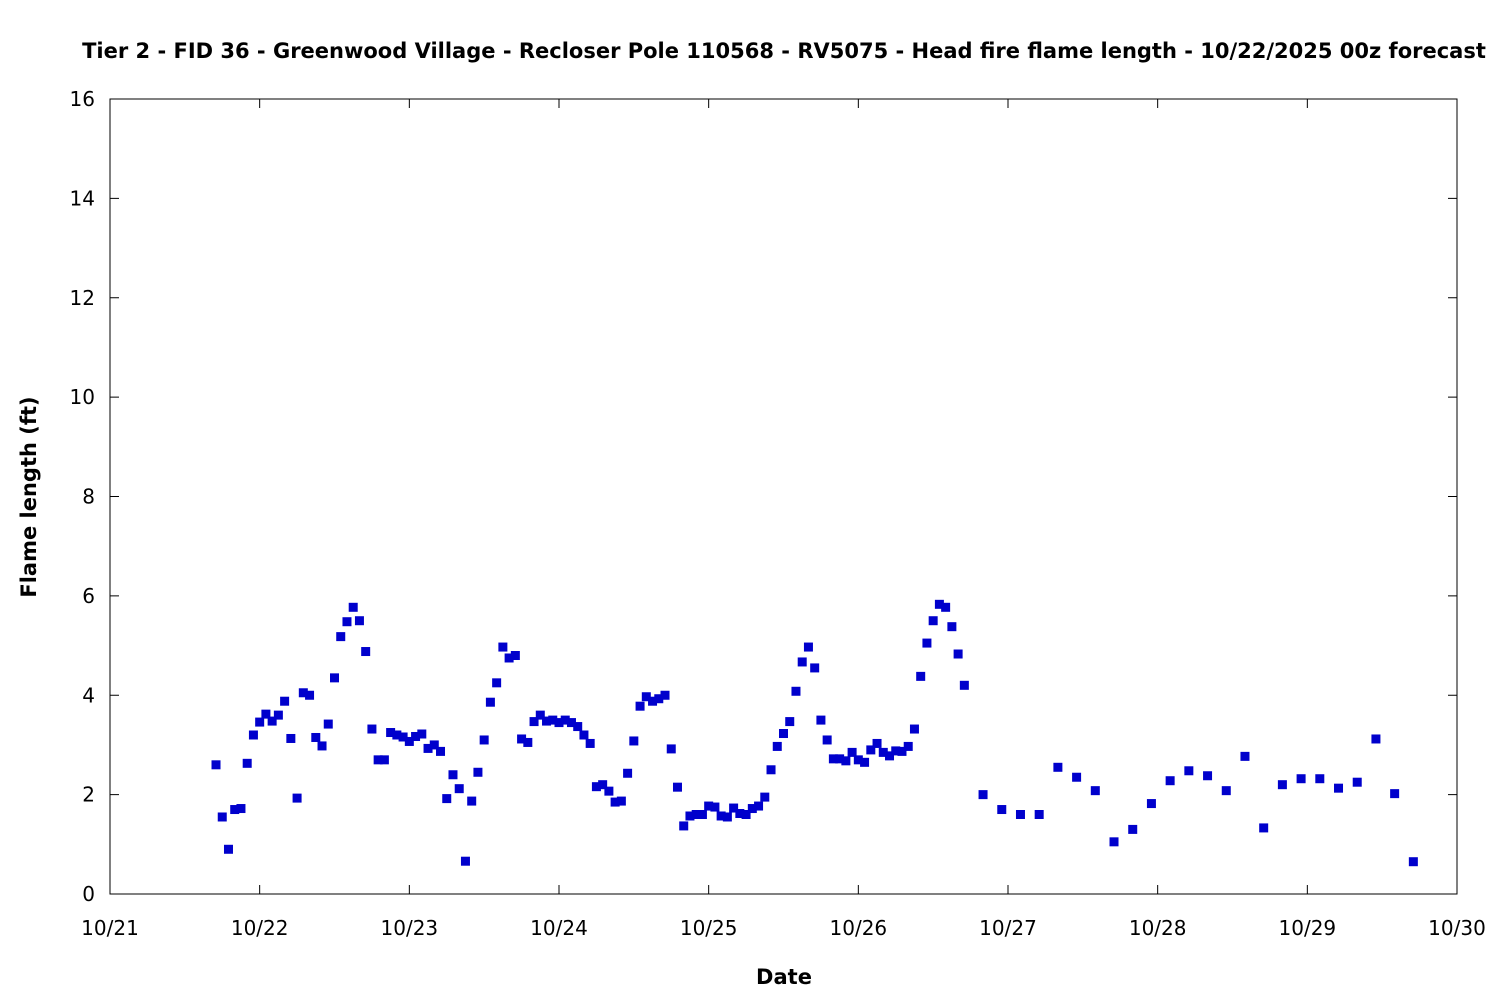 This screenshot has height=1000, width=1500. I want to click on x-tick-label: 10/22, so click(260, 928).